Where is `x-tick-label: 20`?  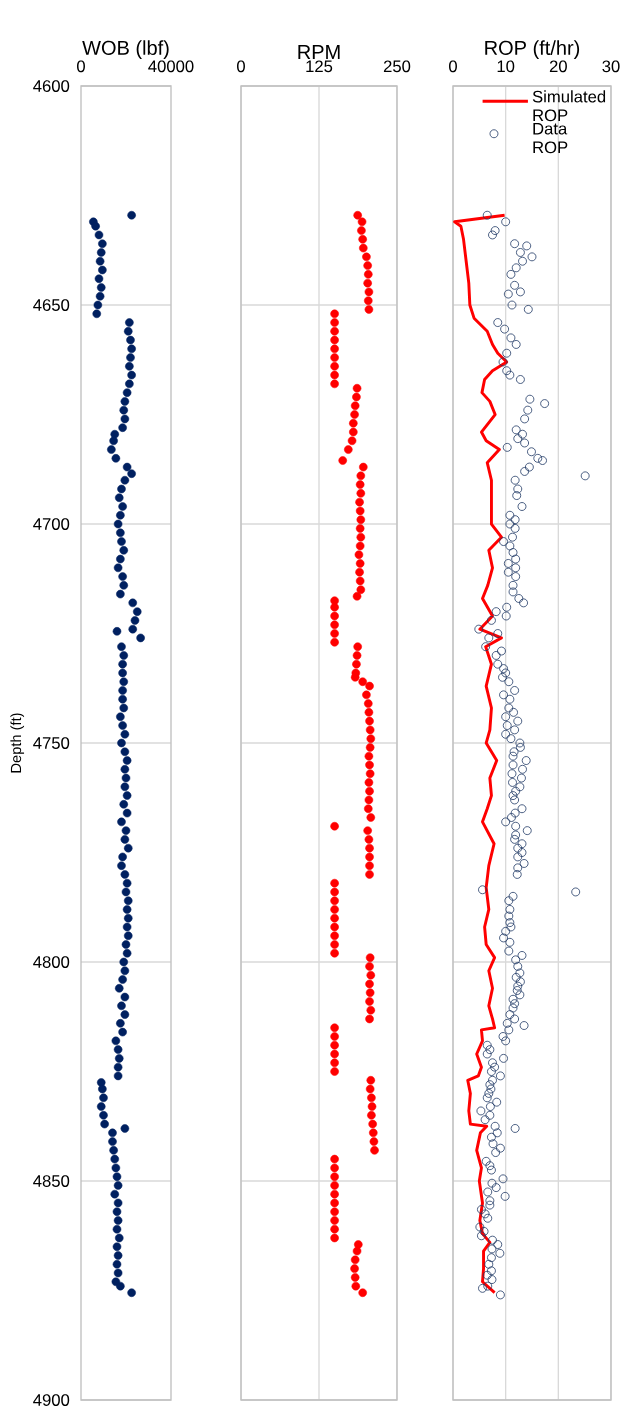
x-tick-label: 20 is located at coordinates (558, 66).